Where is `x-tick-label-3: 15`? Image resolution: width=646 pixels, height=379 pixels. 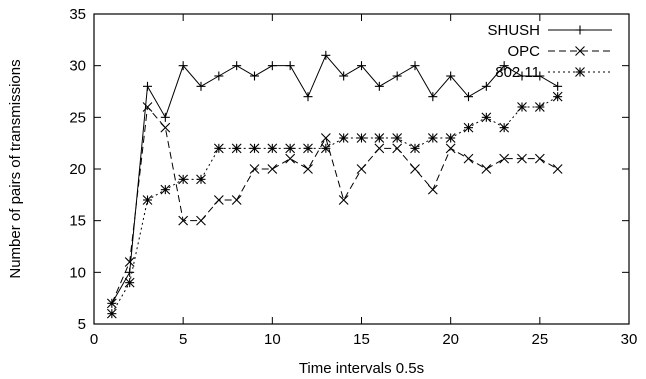
x-tick-label-3: 15 is located at coordinates (361, 339).